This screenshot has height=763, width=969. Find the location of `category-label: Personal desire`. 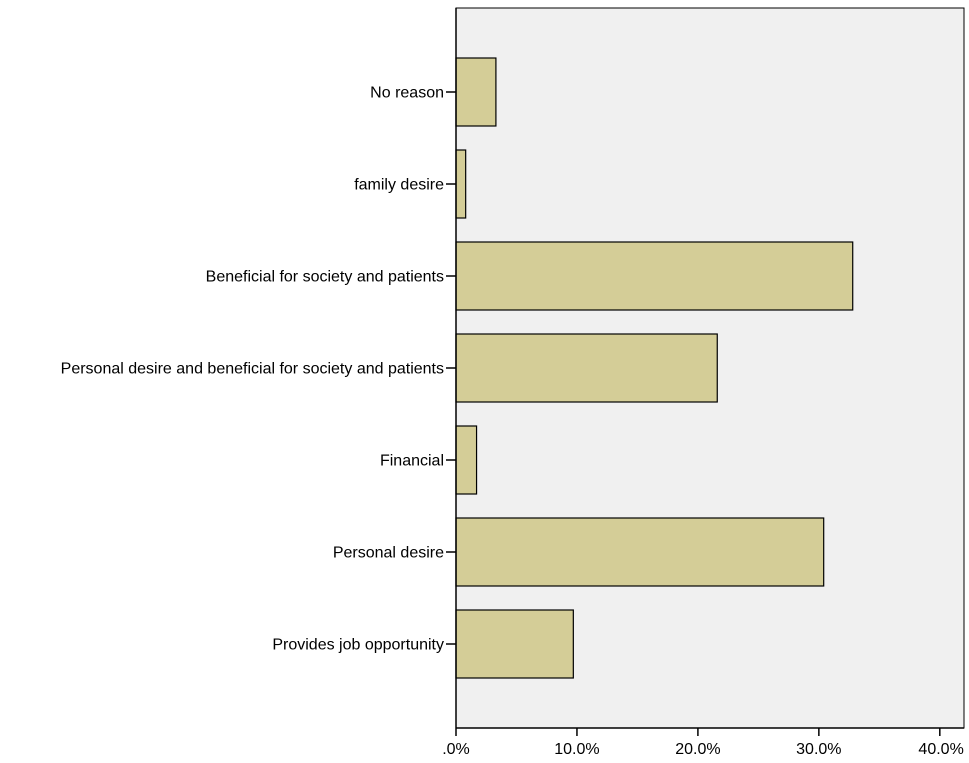

category-label: Personal desire is located at coordinates (388, 553).